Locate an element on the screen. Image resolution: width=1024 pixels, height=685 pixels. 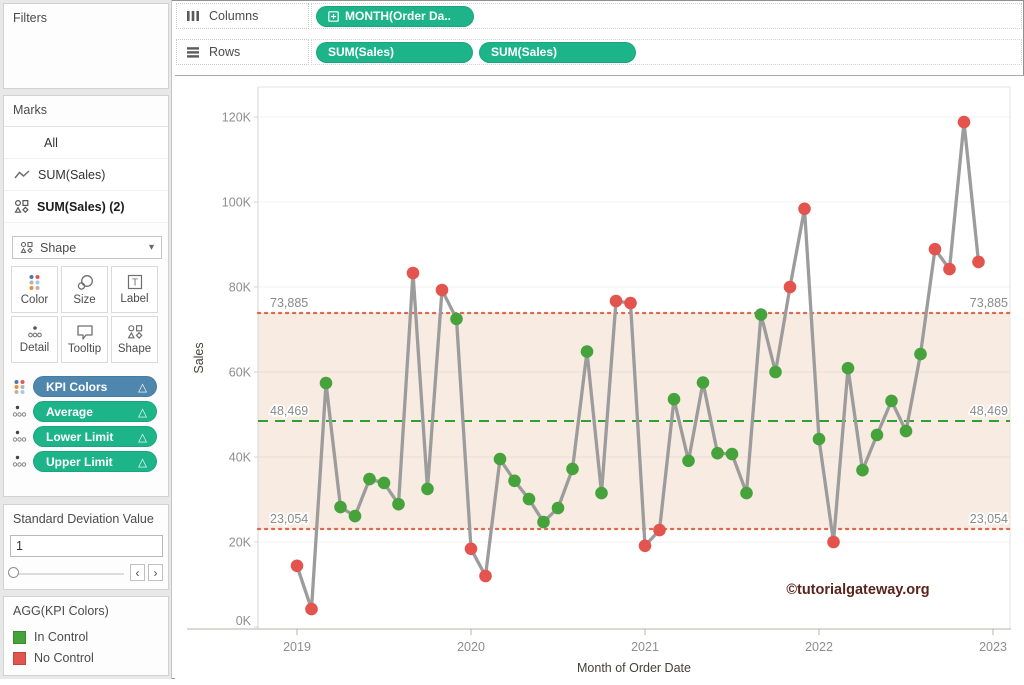
size-button: Size is located at coordinates (84, 289).